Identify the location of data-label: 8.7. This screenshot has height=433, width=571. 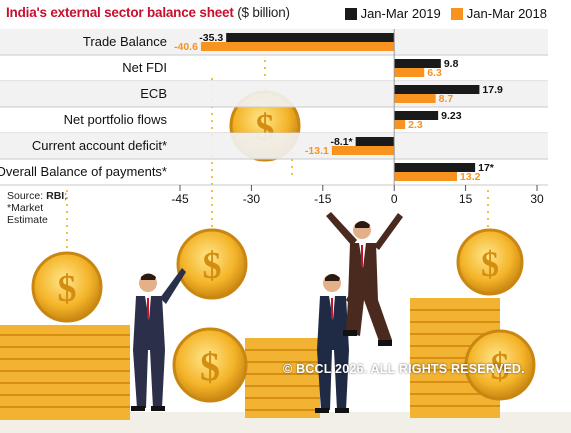
(446, 99).